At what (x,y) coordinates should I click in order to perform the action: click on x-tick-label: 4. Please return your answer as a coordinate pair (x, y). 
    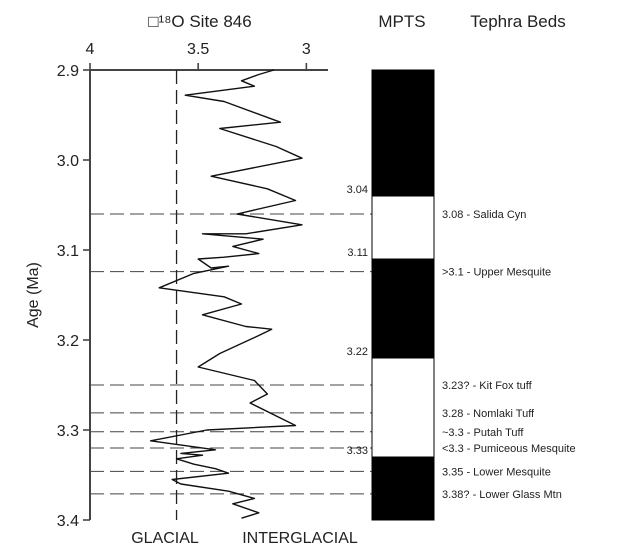
    Looking at the image, I should click on (90, 49).